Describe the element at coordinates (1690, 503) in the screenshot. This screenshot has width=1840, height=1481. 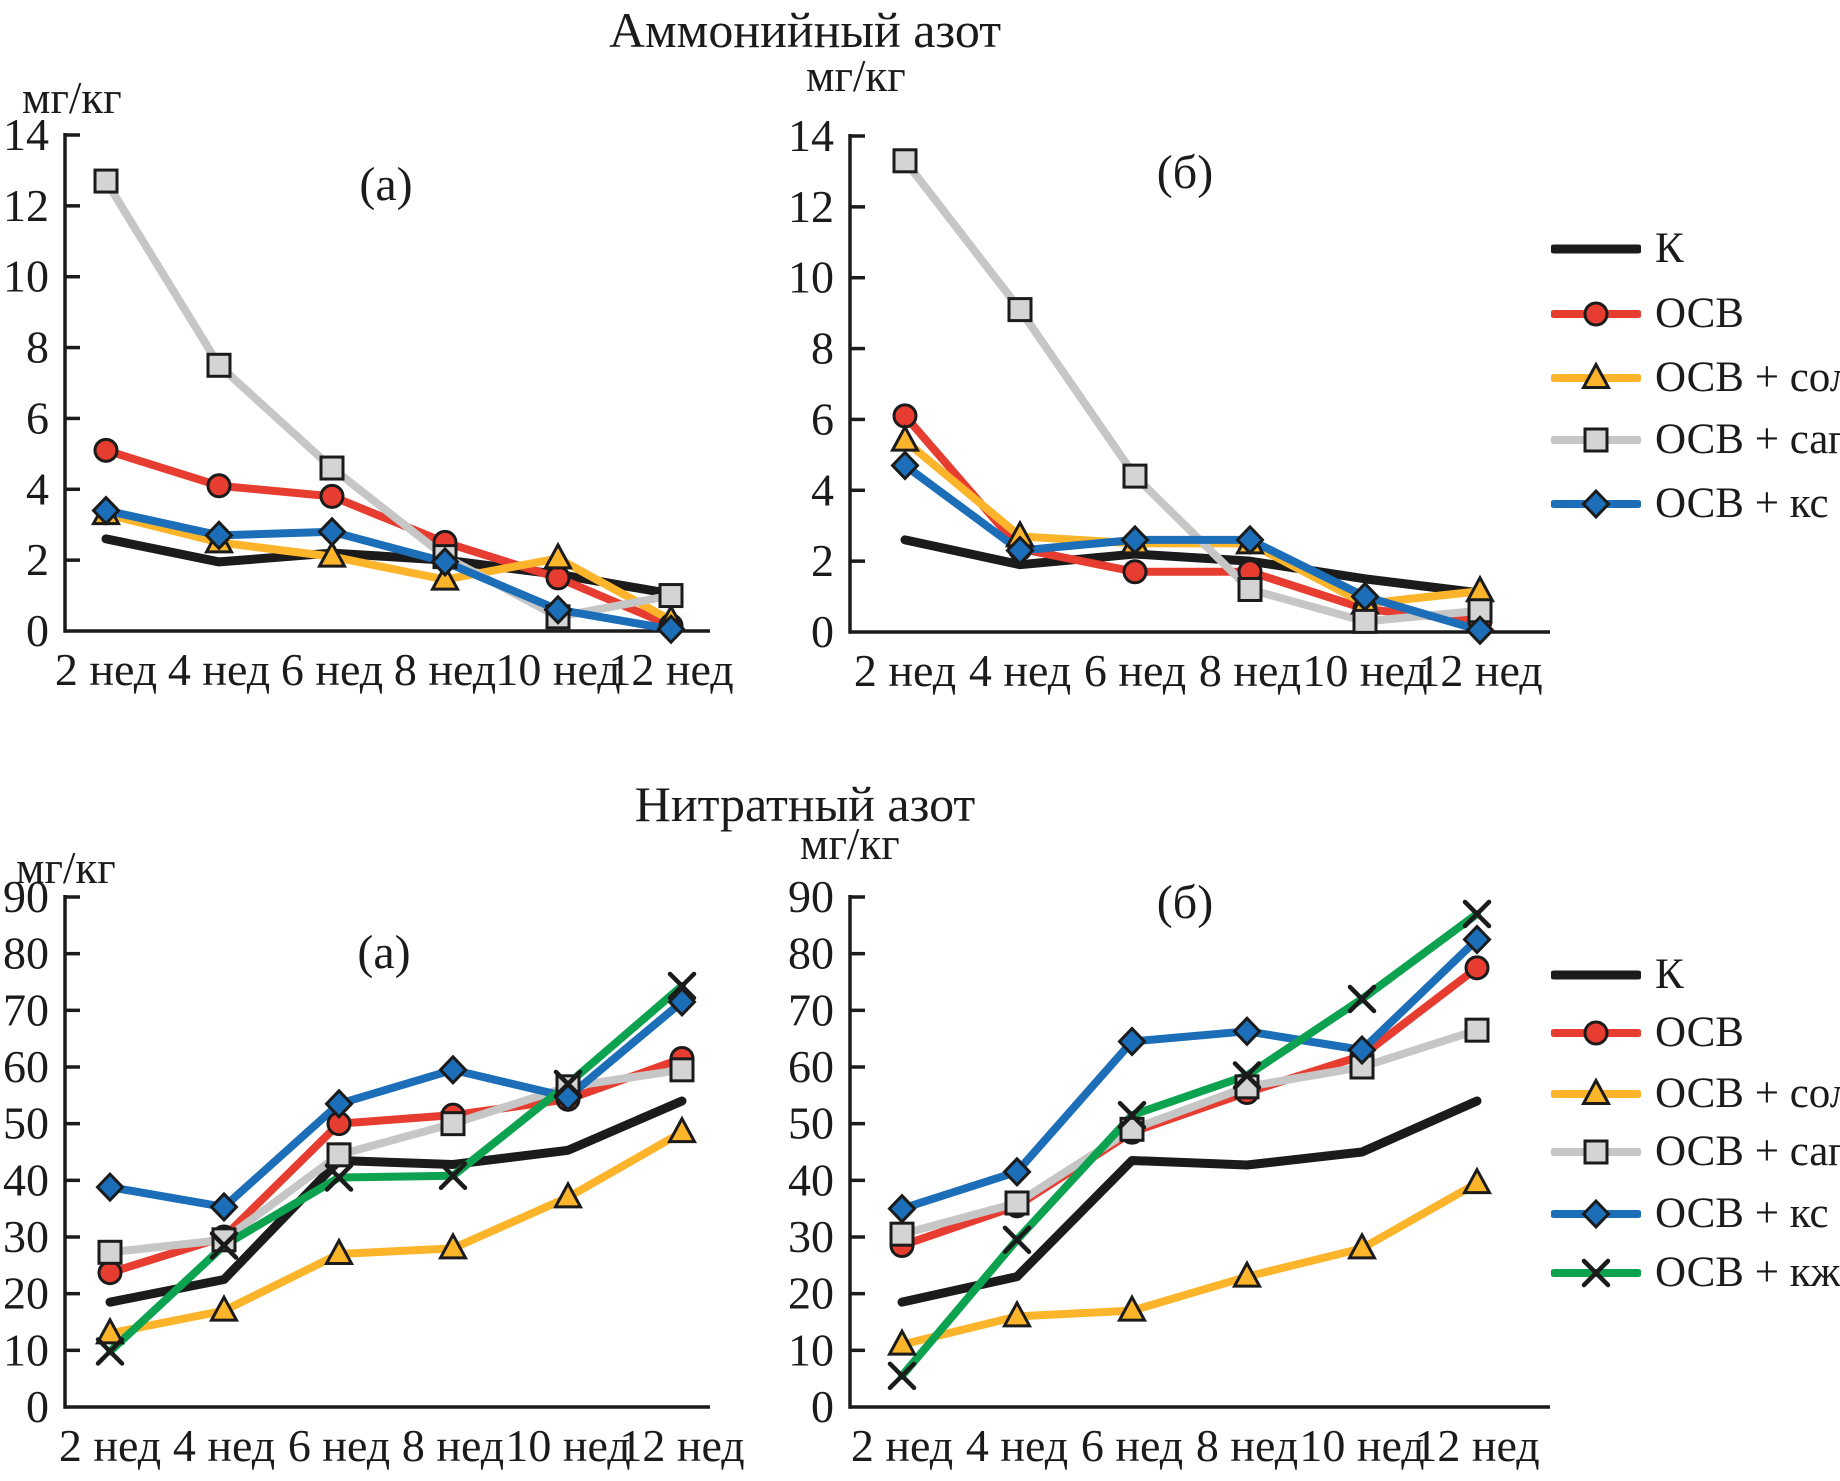
I see `legend-item: ОСВ + кс` at that location.